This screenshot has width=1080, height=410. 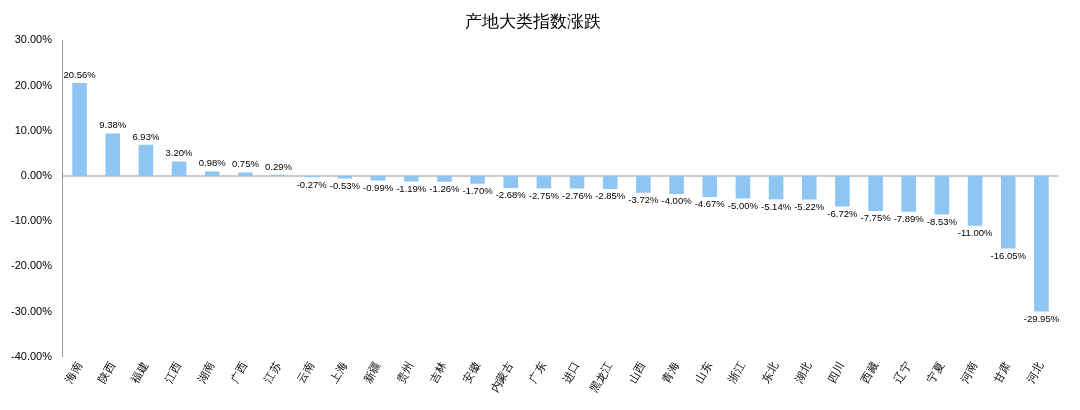 What do you see at coordinates (577, 195) in the screenshot?
I see `data-label: -2.76%` at bounding box center [577, 195].